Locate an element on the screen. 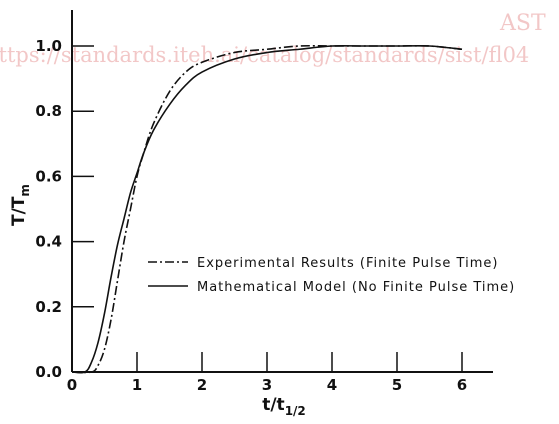 This screenshot has width=559, height=424. x-tick-label: 2 is located at coordinates (202, 385).